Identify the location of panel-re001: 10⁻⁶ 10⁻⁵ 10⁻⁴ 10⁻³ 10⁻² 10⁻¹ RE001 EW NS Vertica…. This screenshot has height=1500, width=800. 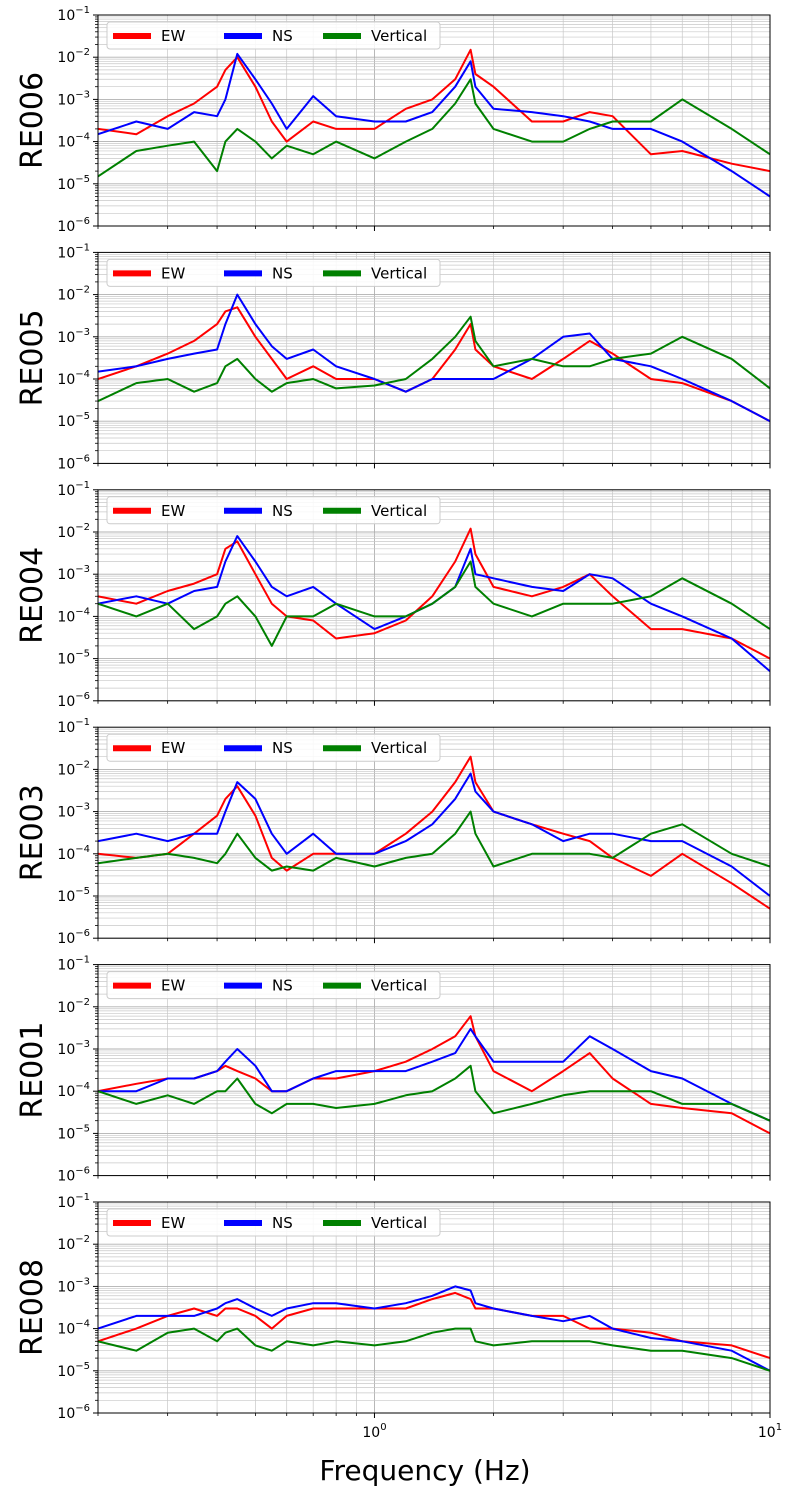
(393, 1070).